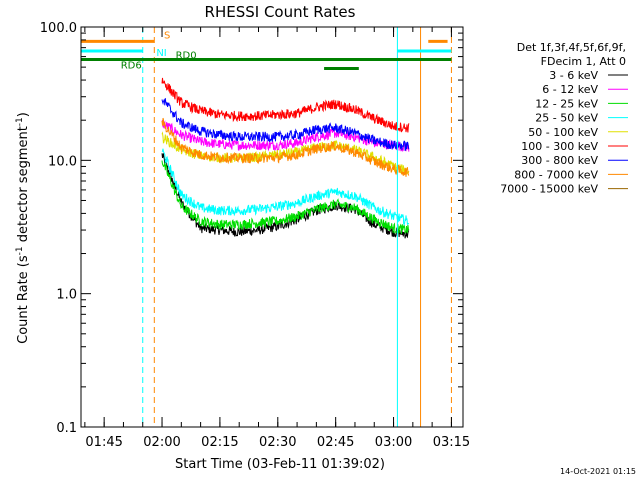 This screenshot has height=480, width=640. What do you see at coordinates (167, 35) in the screenshot?
I see `flag-label-s: S` at bounding box center [167, 35].